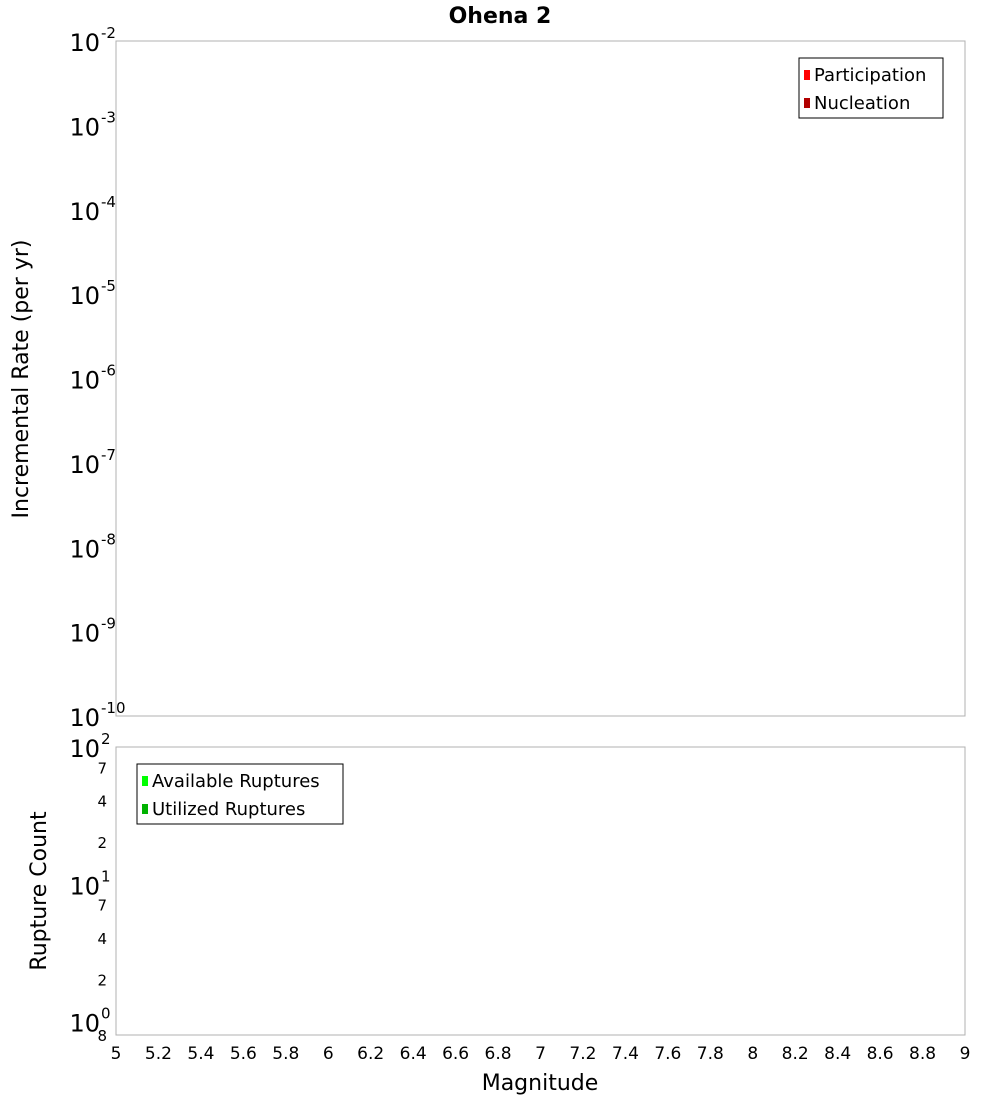 The width and height of the screenshot is (1000, 1100). I want to click on legend-label-available-ruptures: Available Ruptures, so click(236, 781).